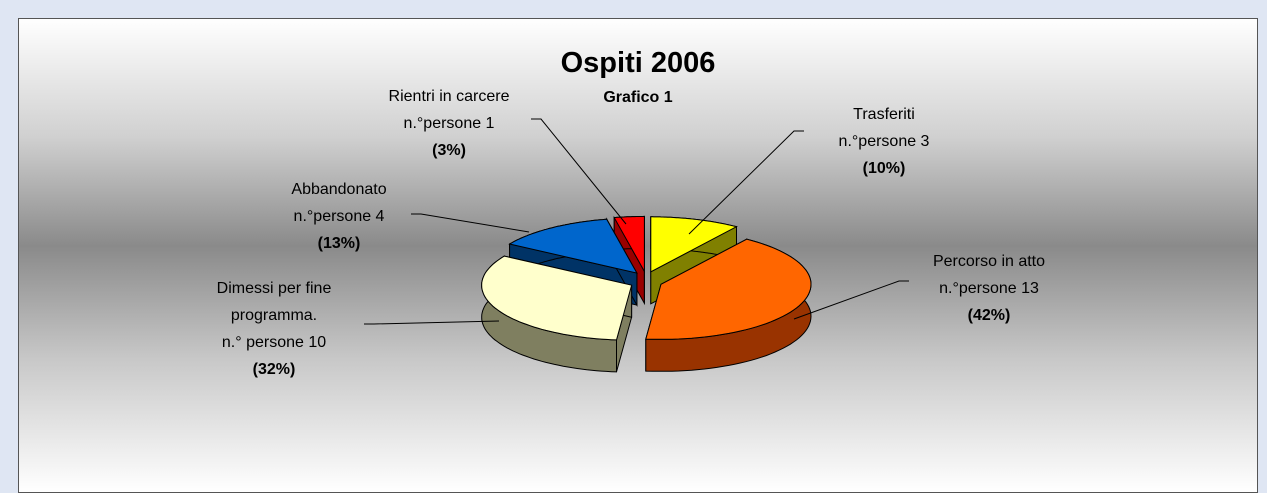  I want to click on percent-label: (3%), so click(449, 150).